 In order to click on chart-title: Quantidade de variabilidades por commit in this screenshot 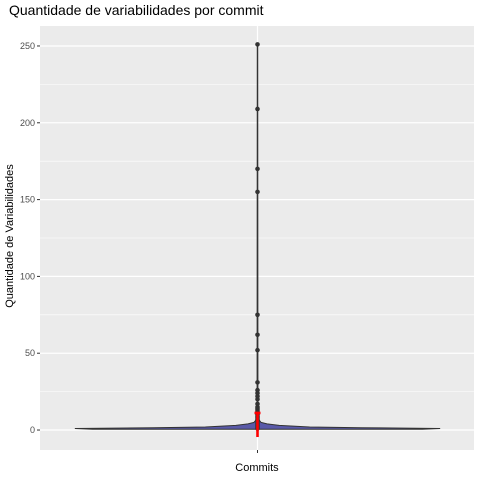, I will do `click(136, 10)`.